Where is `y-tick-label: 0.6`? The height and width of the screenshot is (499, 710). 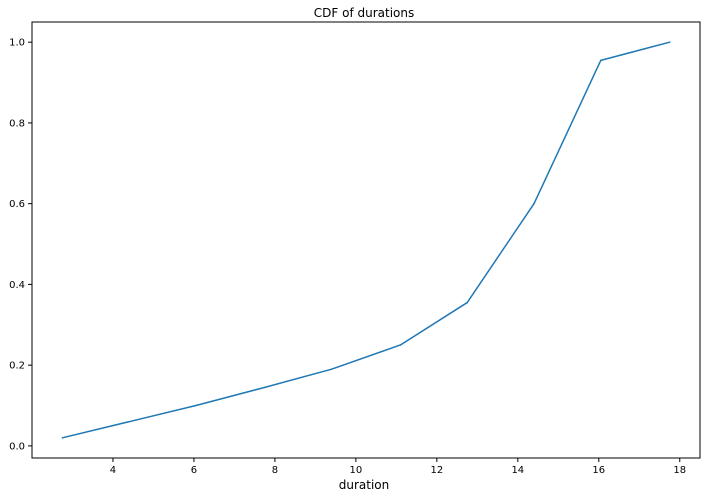 y-tick-label: 0.6 is located at coordinates (17, 204).